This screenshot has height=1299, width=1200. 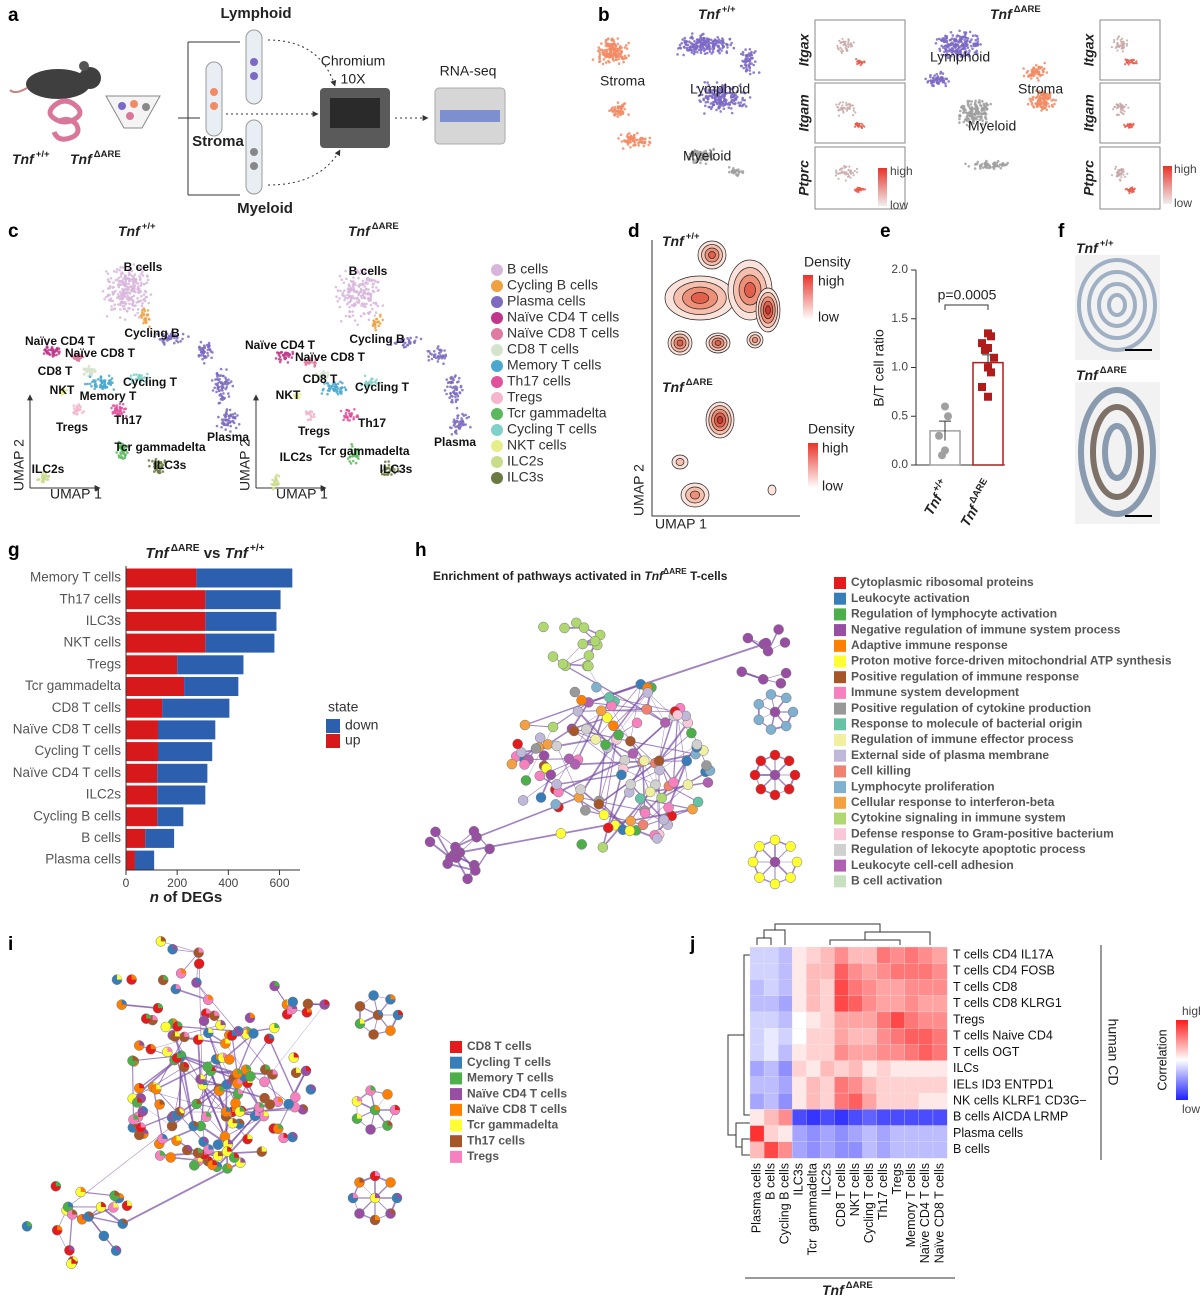 I want to click on bar, so click(x=186, y=730).